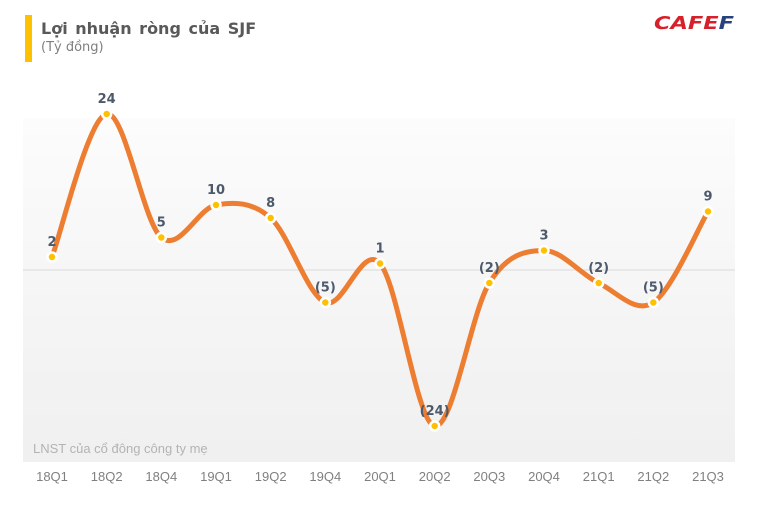  Describe the element at coordinates (435, 411) in the screenshot. I see `data-point-label: (24)` at that location.